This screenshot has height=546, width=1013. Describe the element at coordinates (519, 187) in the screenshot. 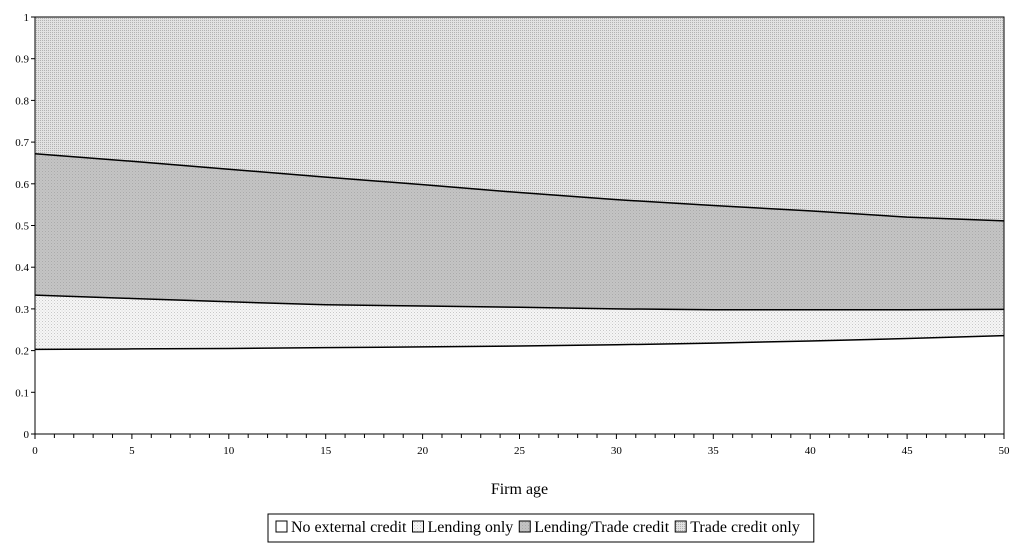

I see `boundary-line-lending-trade-credit` at that location.